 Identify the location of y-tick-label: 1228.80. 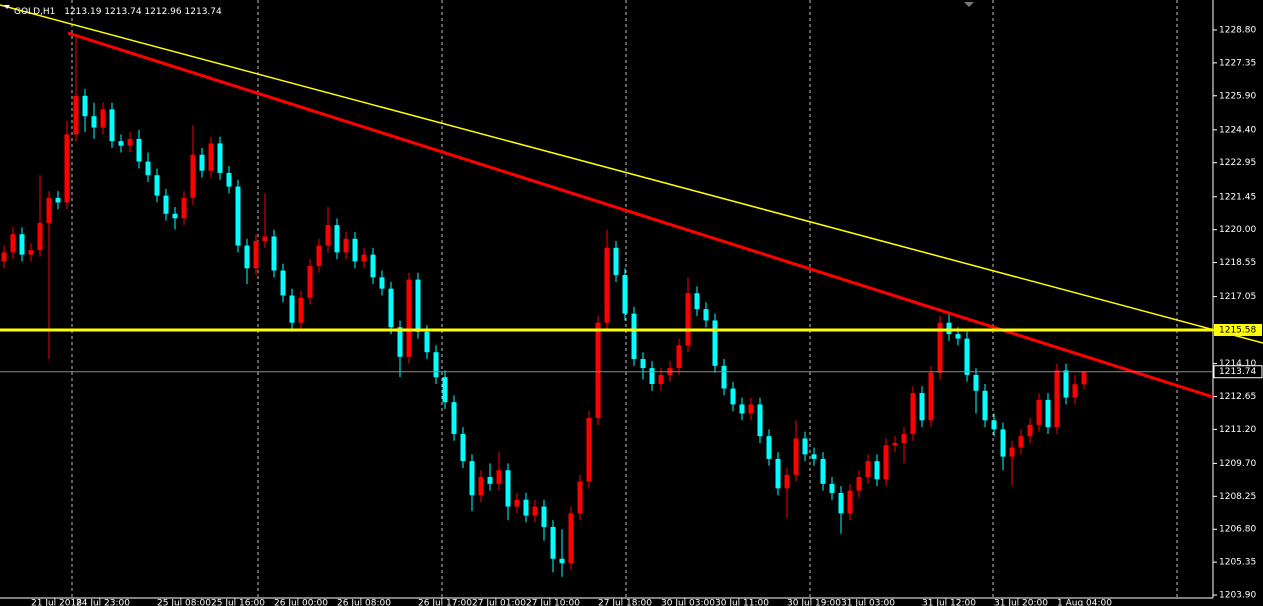
(1237, 30).